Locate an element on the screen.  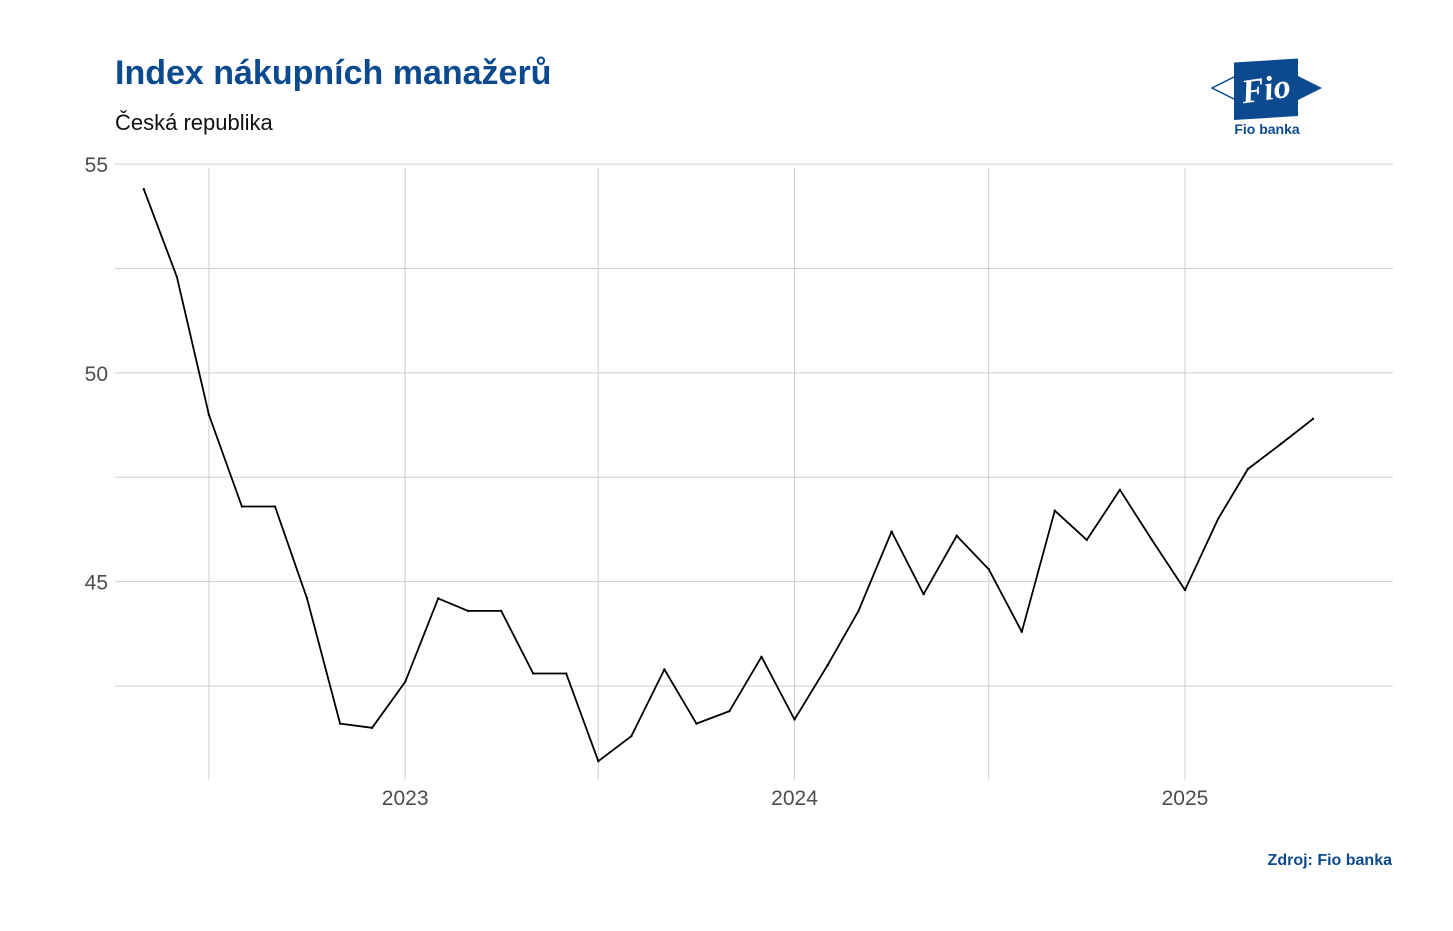
chart-title: Index nákupních manažerů is located at coordinates (333, 73).